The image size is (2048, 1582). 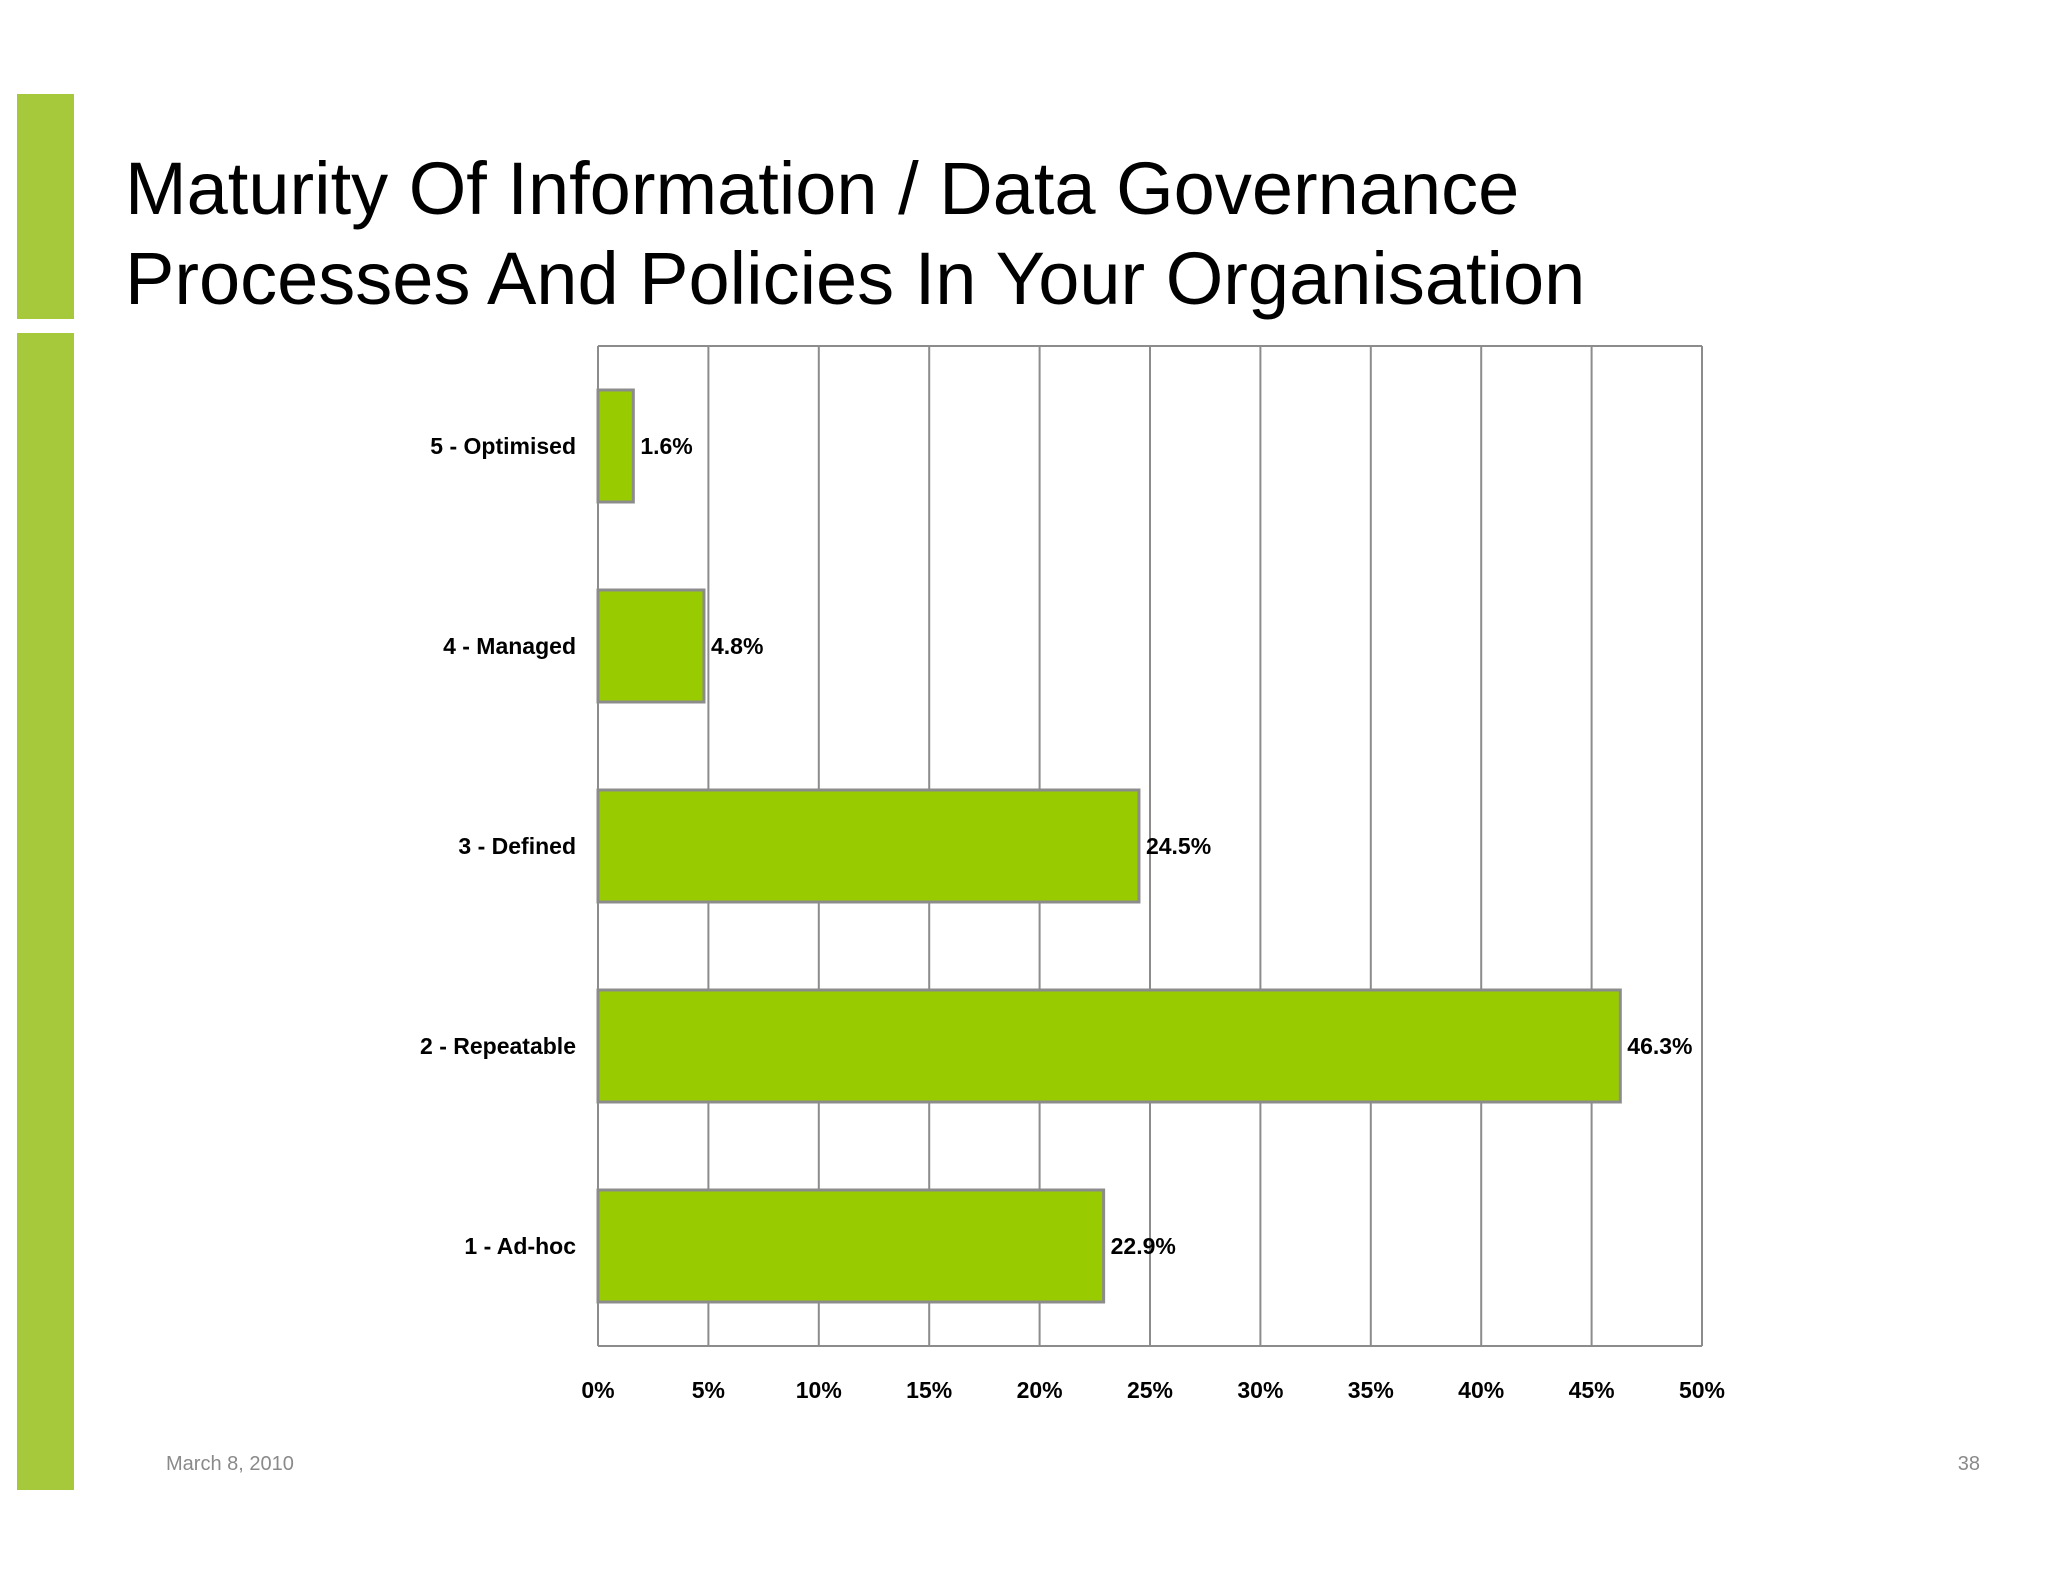 I want to click on x-tick-label: 5%, so click(x=708, y=1390).